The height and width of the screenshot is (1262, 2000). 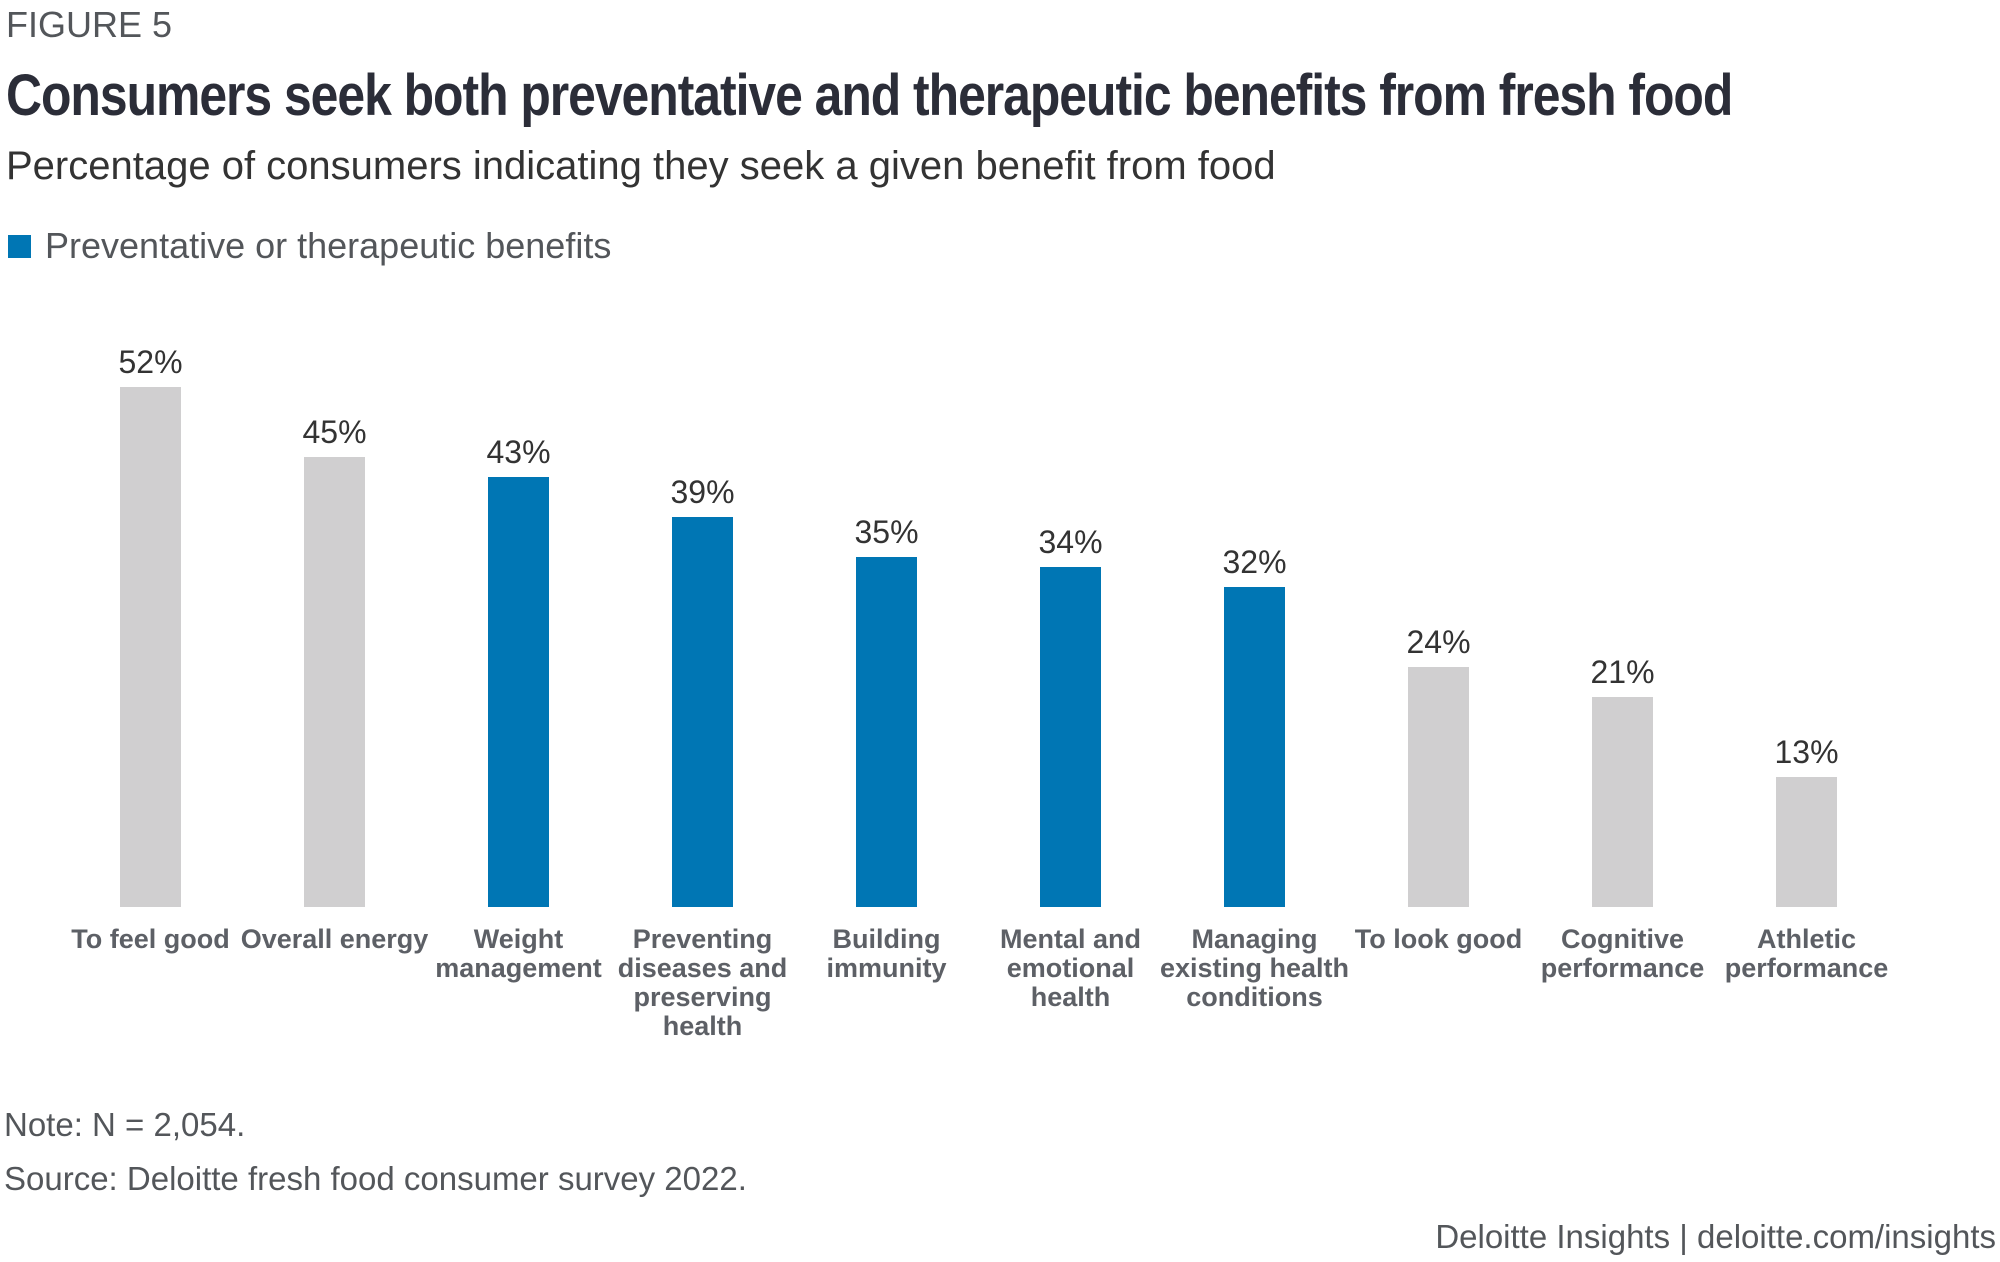 What do you see at coordinates (328, 245) in the screenshot?
I see `legend-label: Preventative or therapeutic benefits` at bounding box center [328, 245].